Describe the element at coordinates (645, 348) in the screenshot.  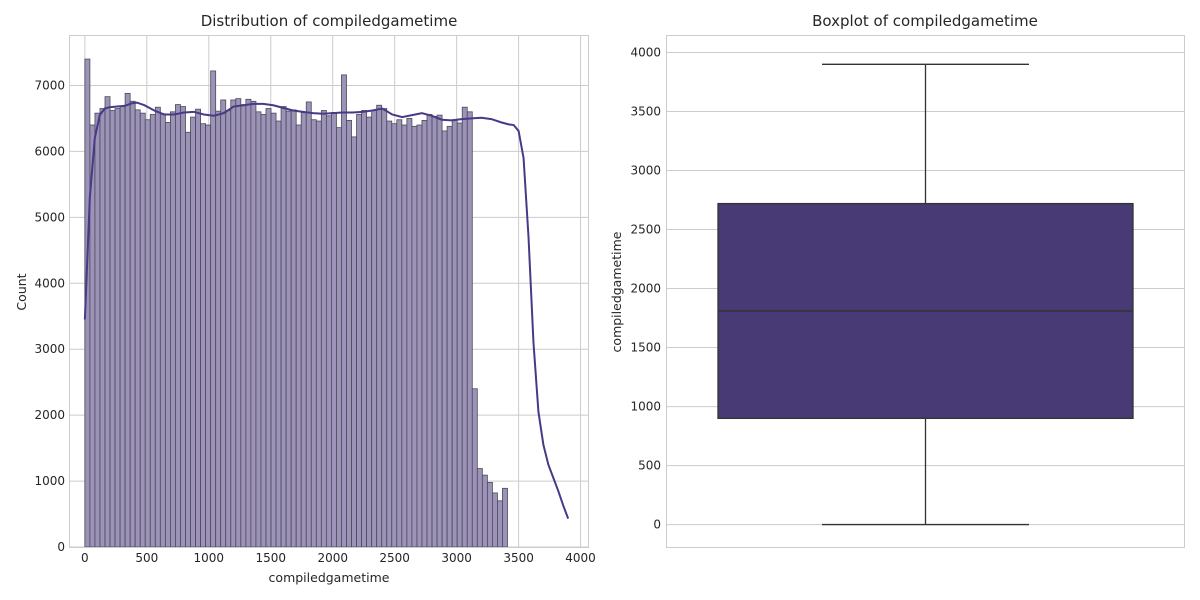
I see `y-tick-label: 1500` at that location.